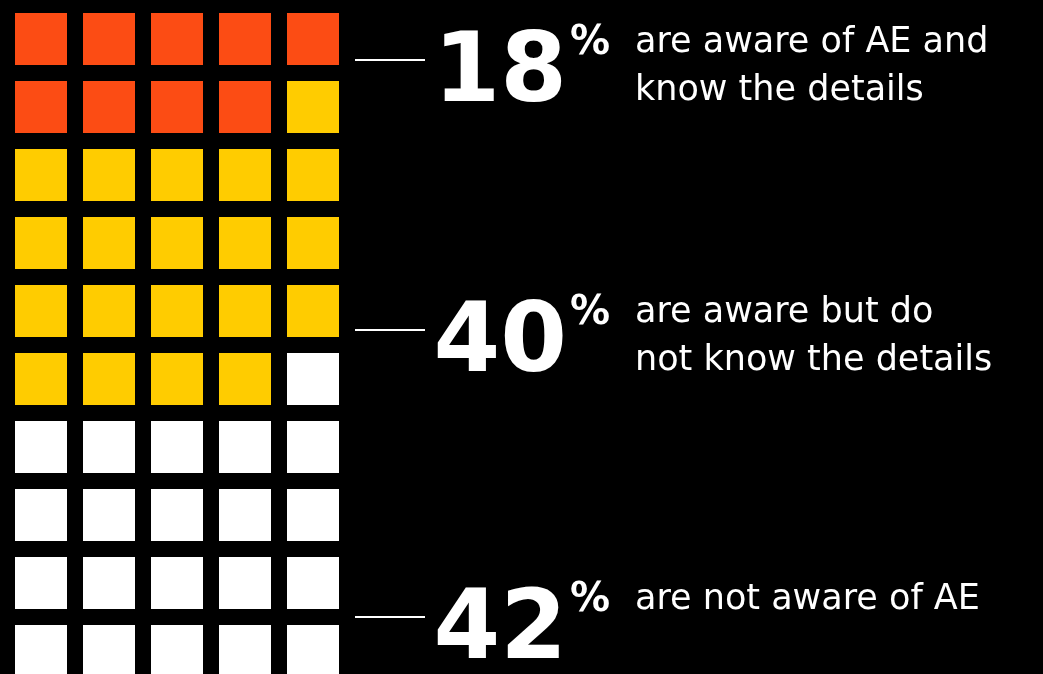 The image size is (1043, 674). What do you see at coordinates (522, 338) in the screenshot?
I see `data-label: 40%` at bounding box center [522, 338].